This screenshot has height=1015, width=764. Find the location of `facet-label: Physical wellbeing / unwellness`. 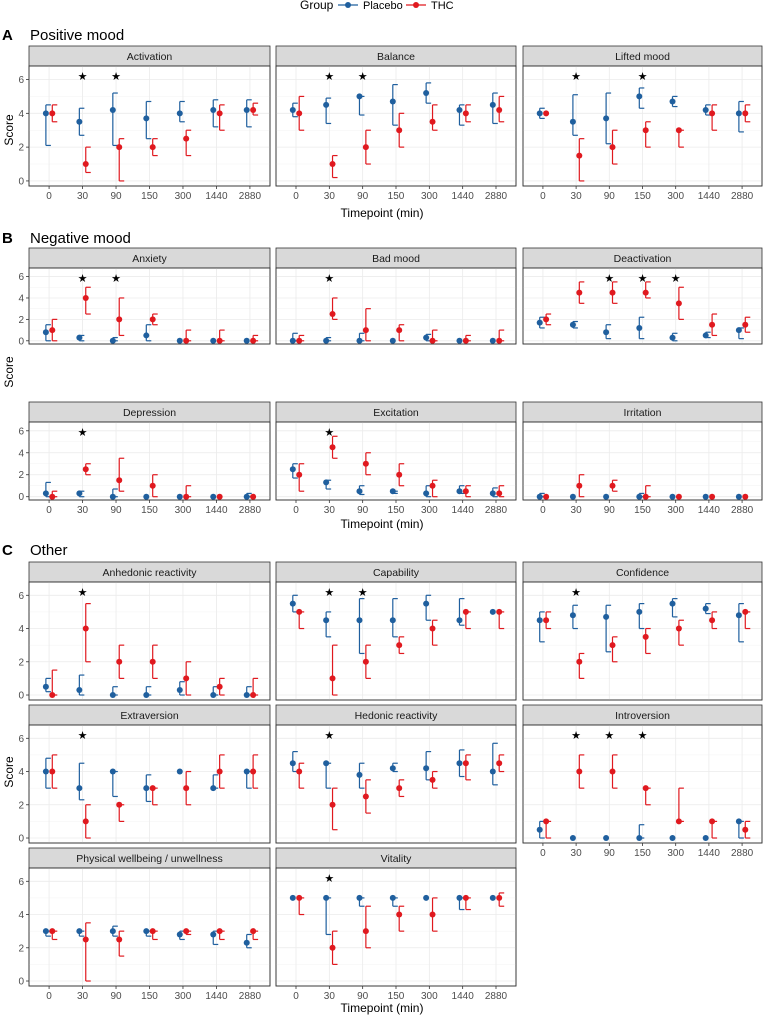

facet-label: Physical wellbeing / unwellness is located at coordinates (149, 859).